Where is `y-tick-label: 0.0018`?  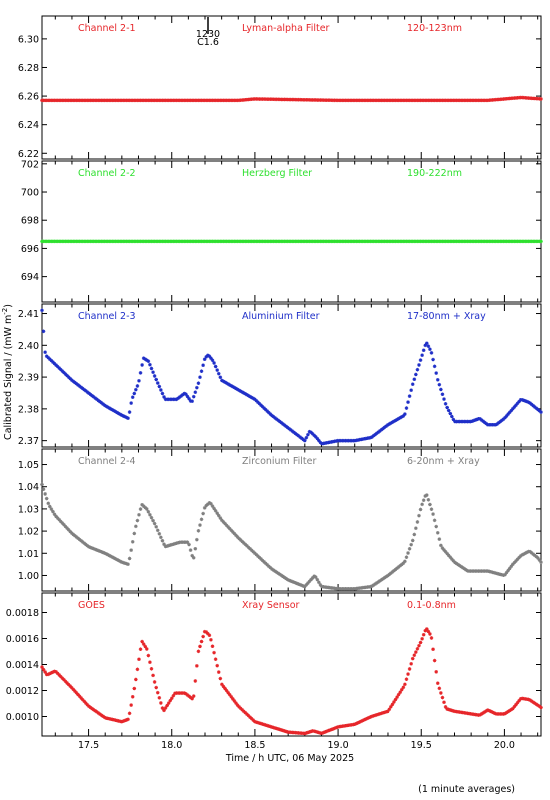
y-tick-label: 0.0018 is located at coordinates (22, 613).